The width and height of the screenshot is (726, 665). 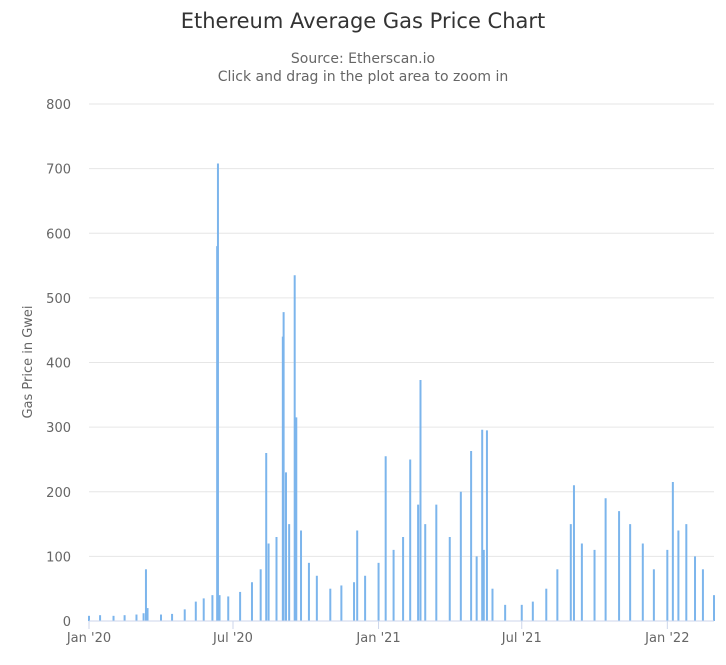 I want to click on y-tick-label: 600, so click(x=58, y=234).